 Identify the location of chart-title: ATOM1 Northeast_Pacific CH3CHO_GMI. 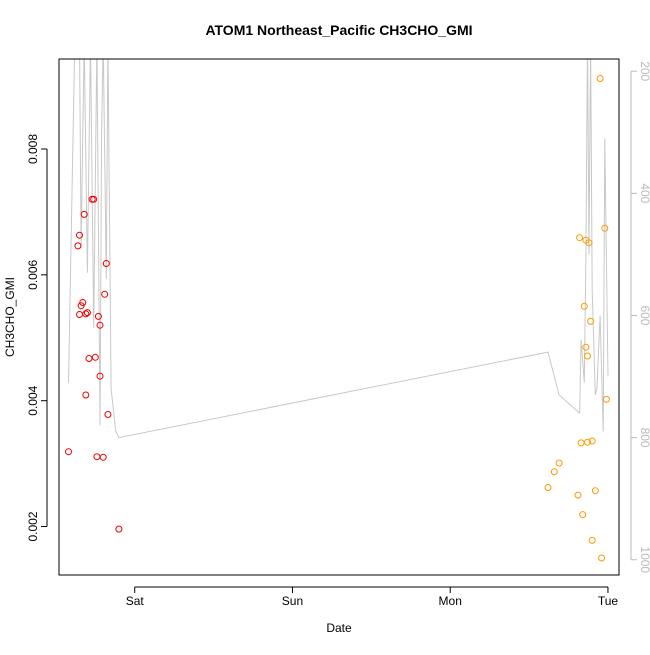
(338, 30).